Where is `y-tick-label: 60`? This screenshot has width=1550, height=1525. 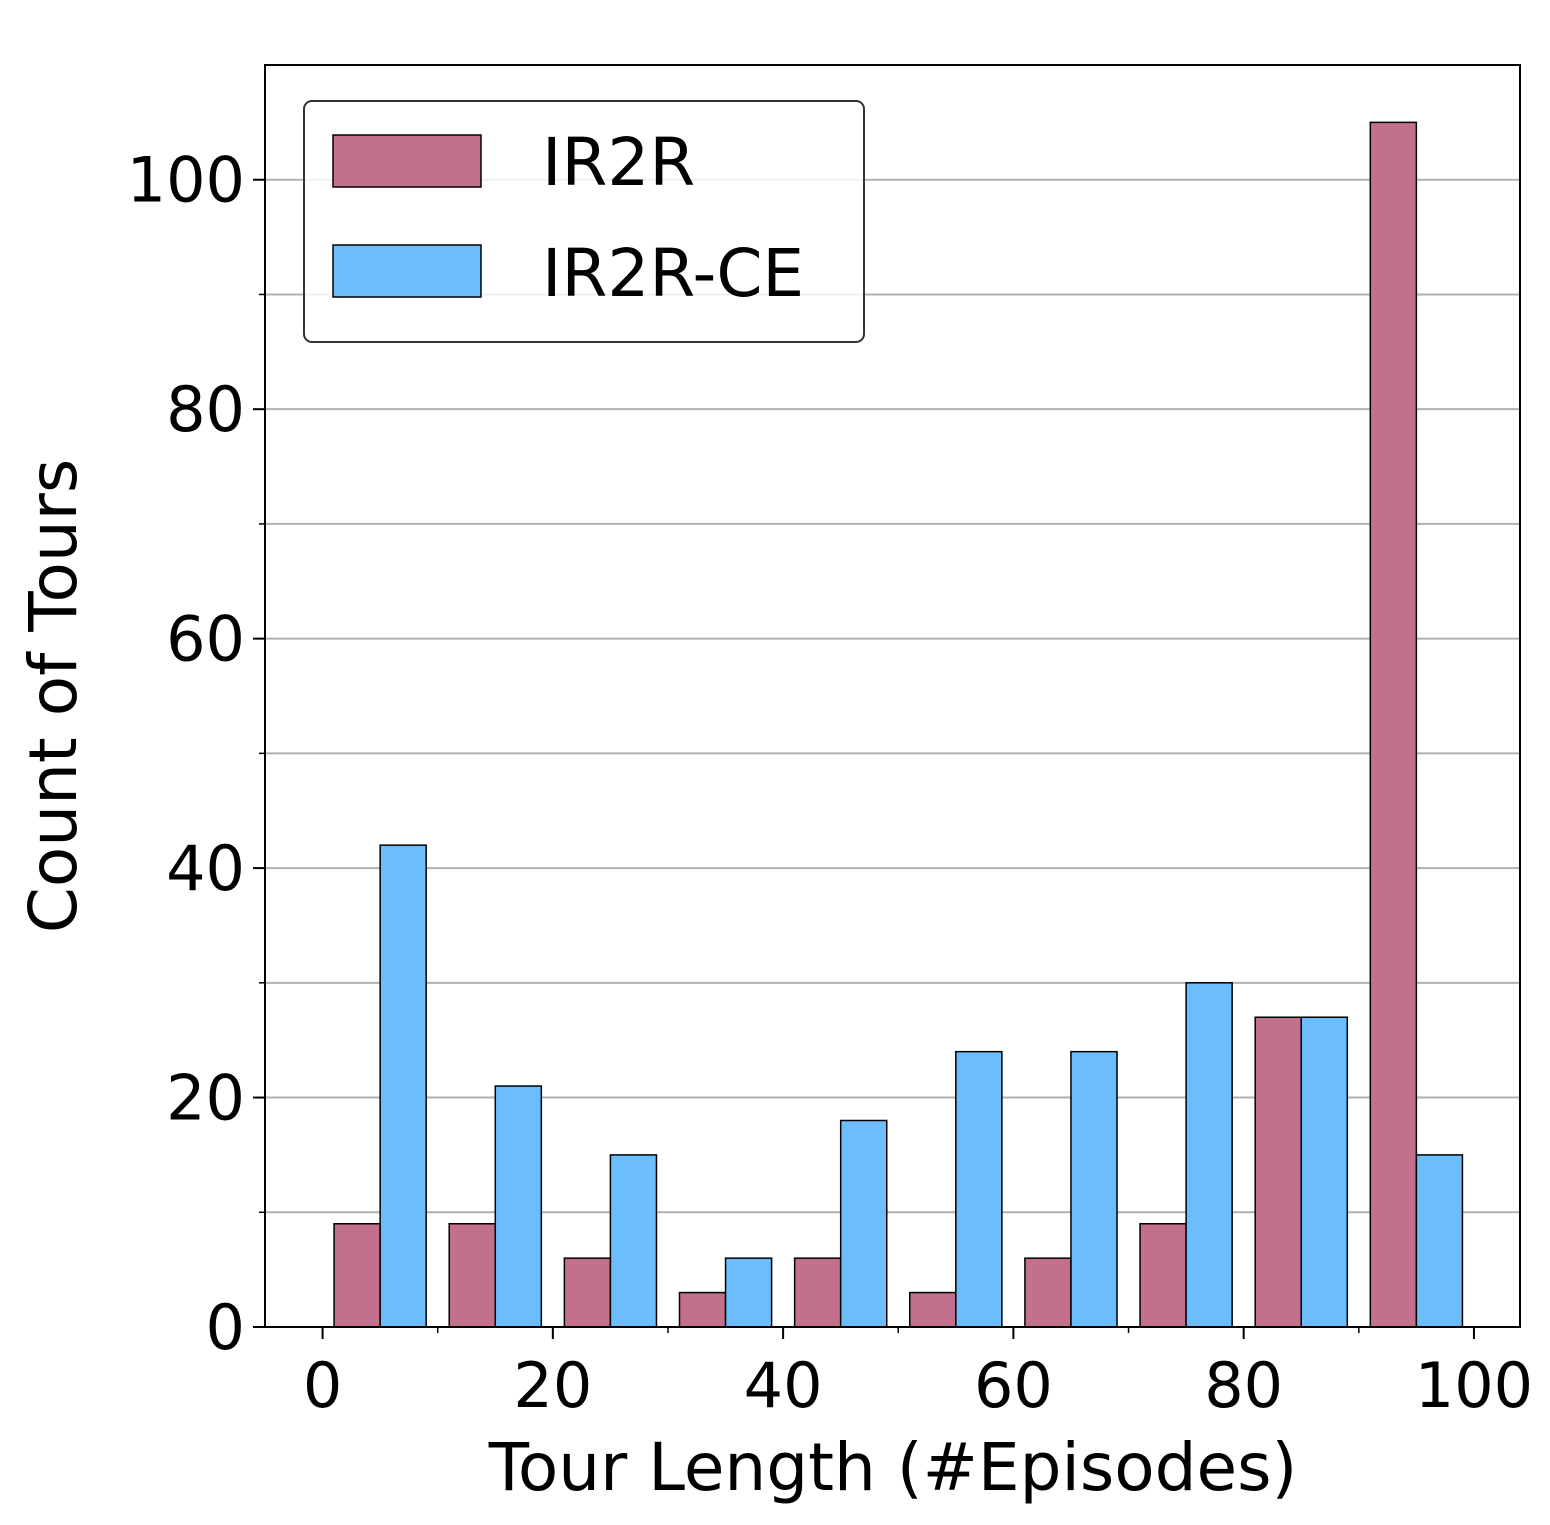 y-tick-label: 60 is located at coordinates (205, 639).